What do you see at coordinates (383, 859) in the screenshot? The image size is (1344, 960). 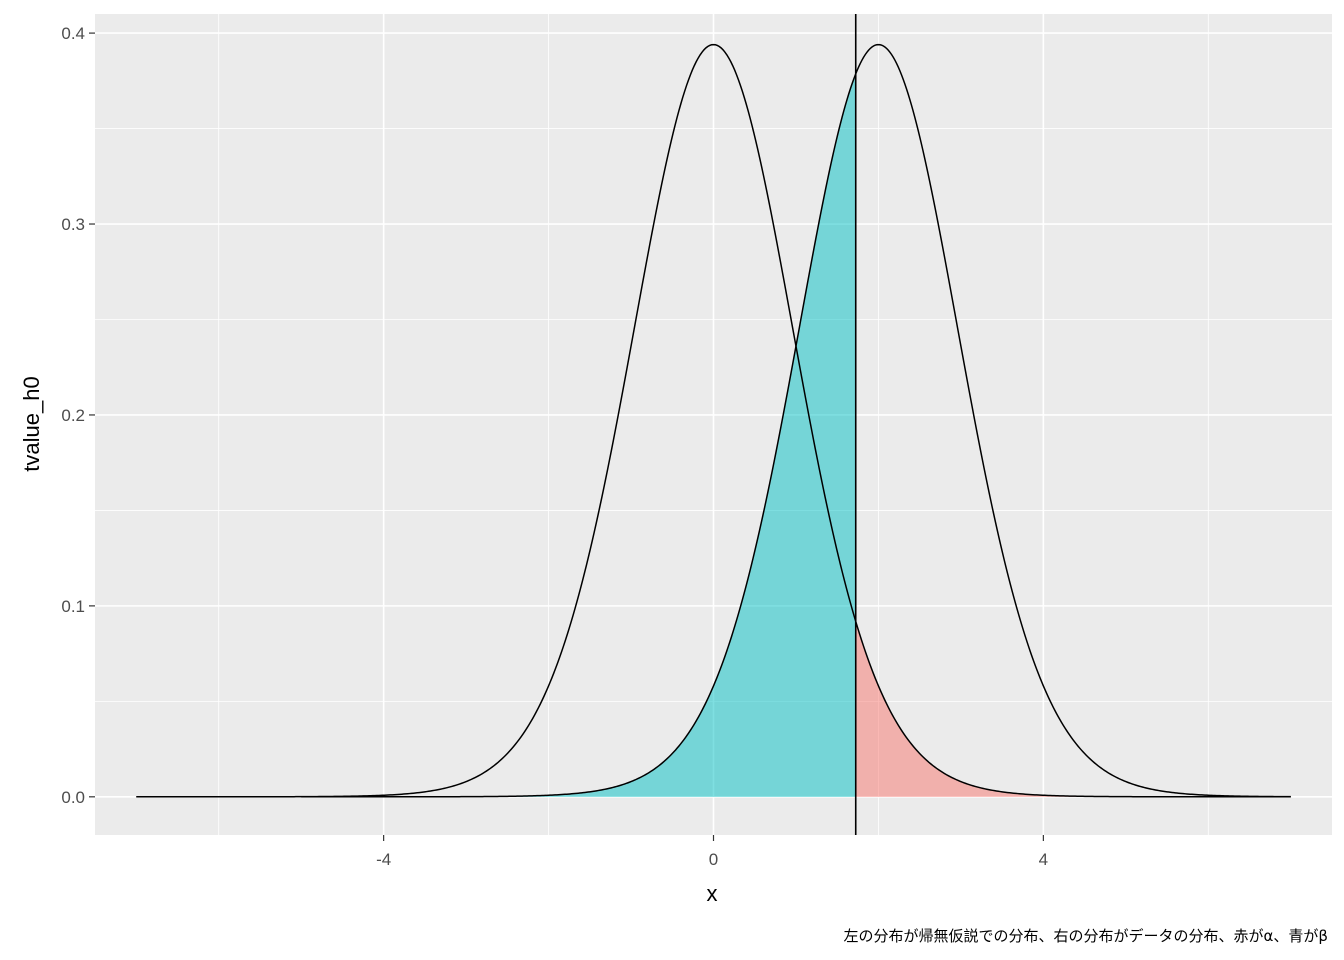 I see `x-tick-label: -4` at bounding box center [383, 859].